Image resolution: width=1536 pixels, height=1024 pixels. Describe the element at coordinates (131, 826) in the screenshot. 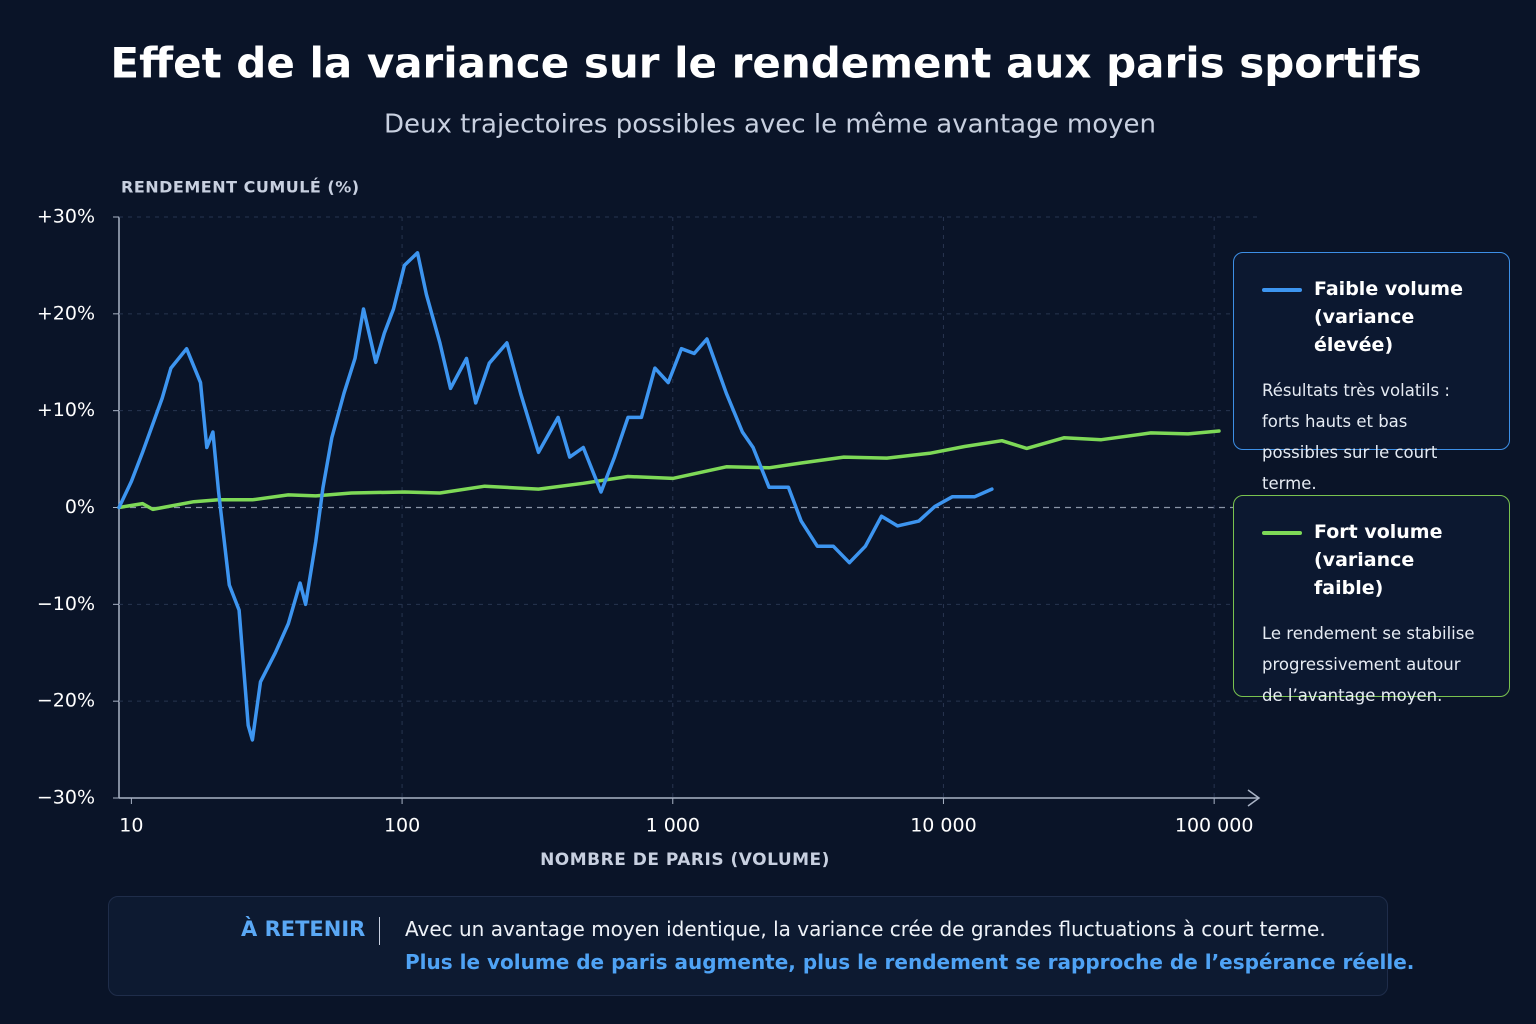

I see `x-tick-label: 10` at that location.